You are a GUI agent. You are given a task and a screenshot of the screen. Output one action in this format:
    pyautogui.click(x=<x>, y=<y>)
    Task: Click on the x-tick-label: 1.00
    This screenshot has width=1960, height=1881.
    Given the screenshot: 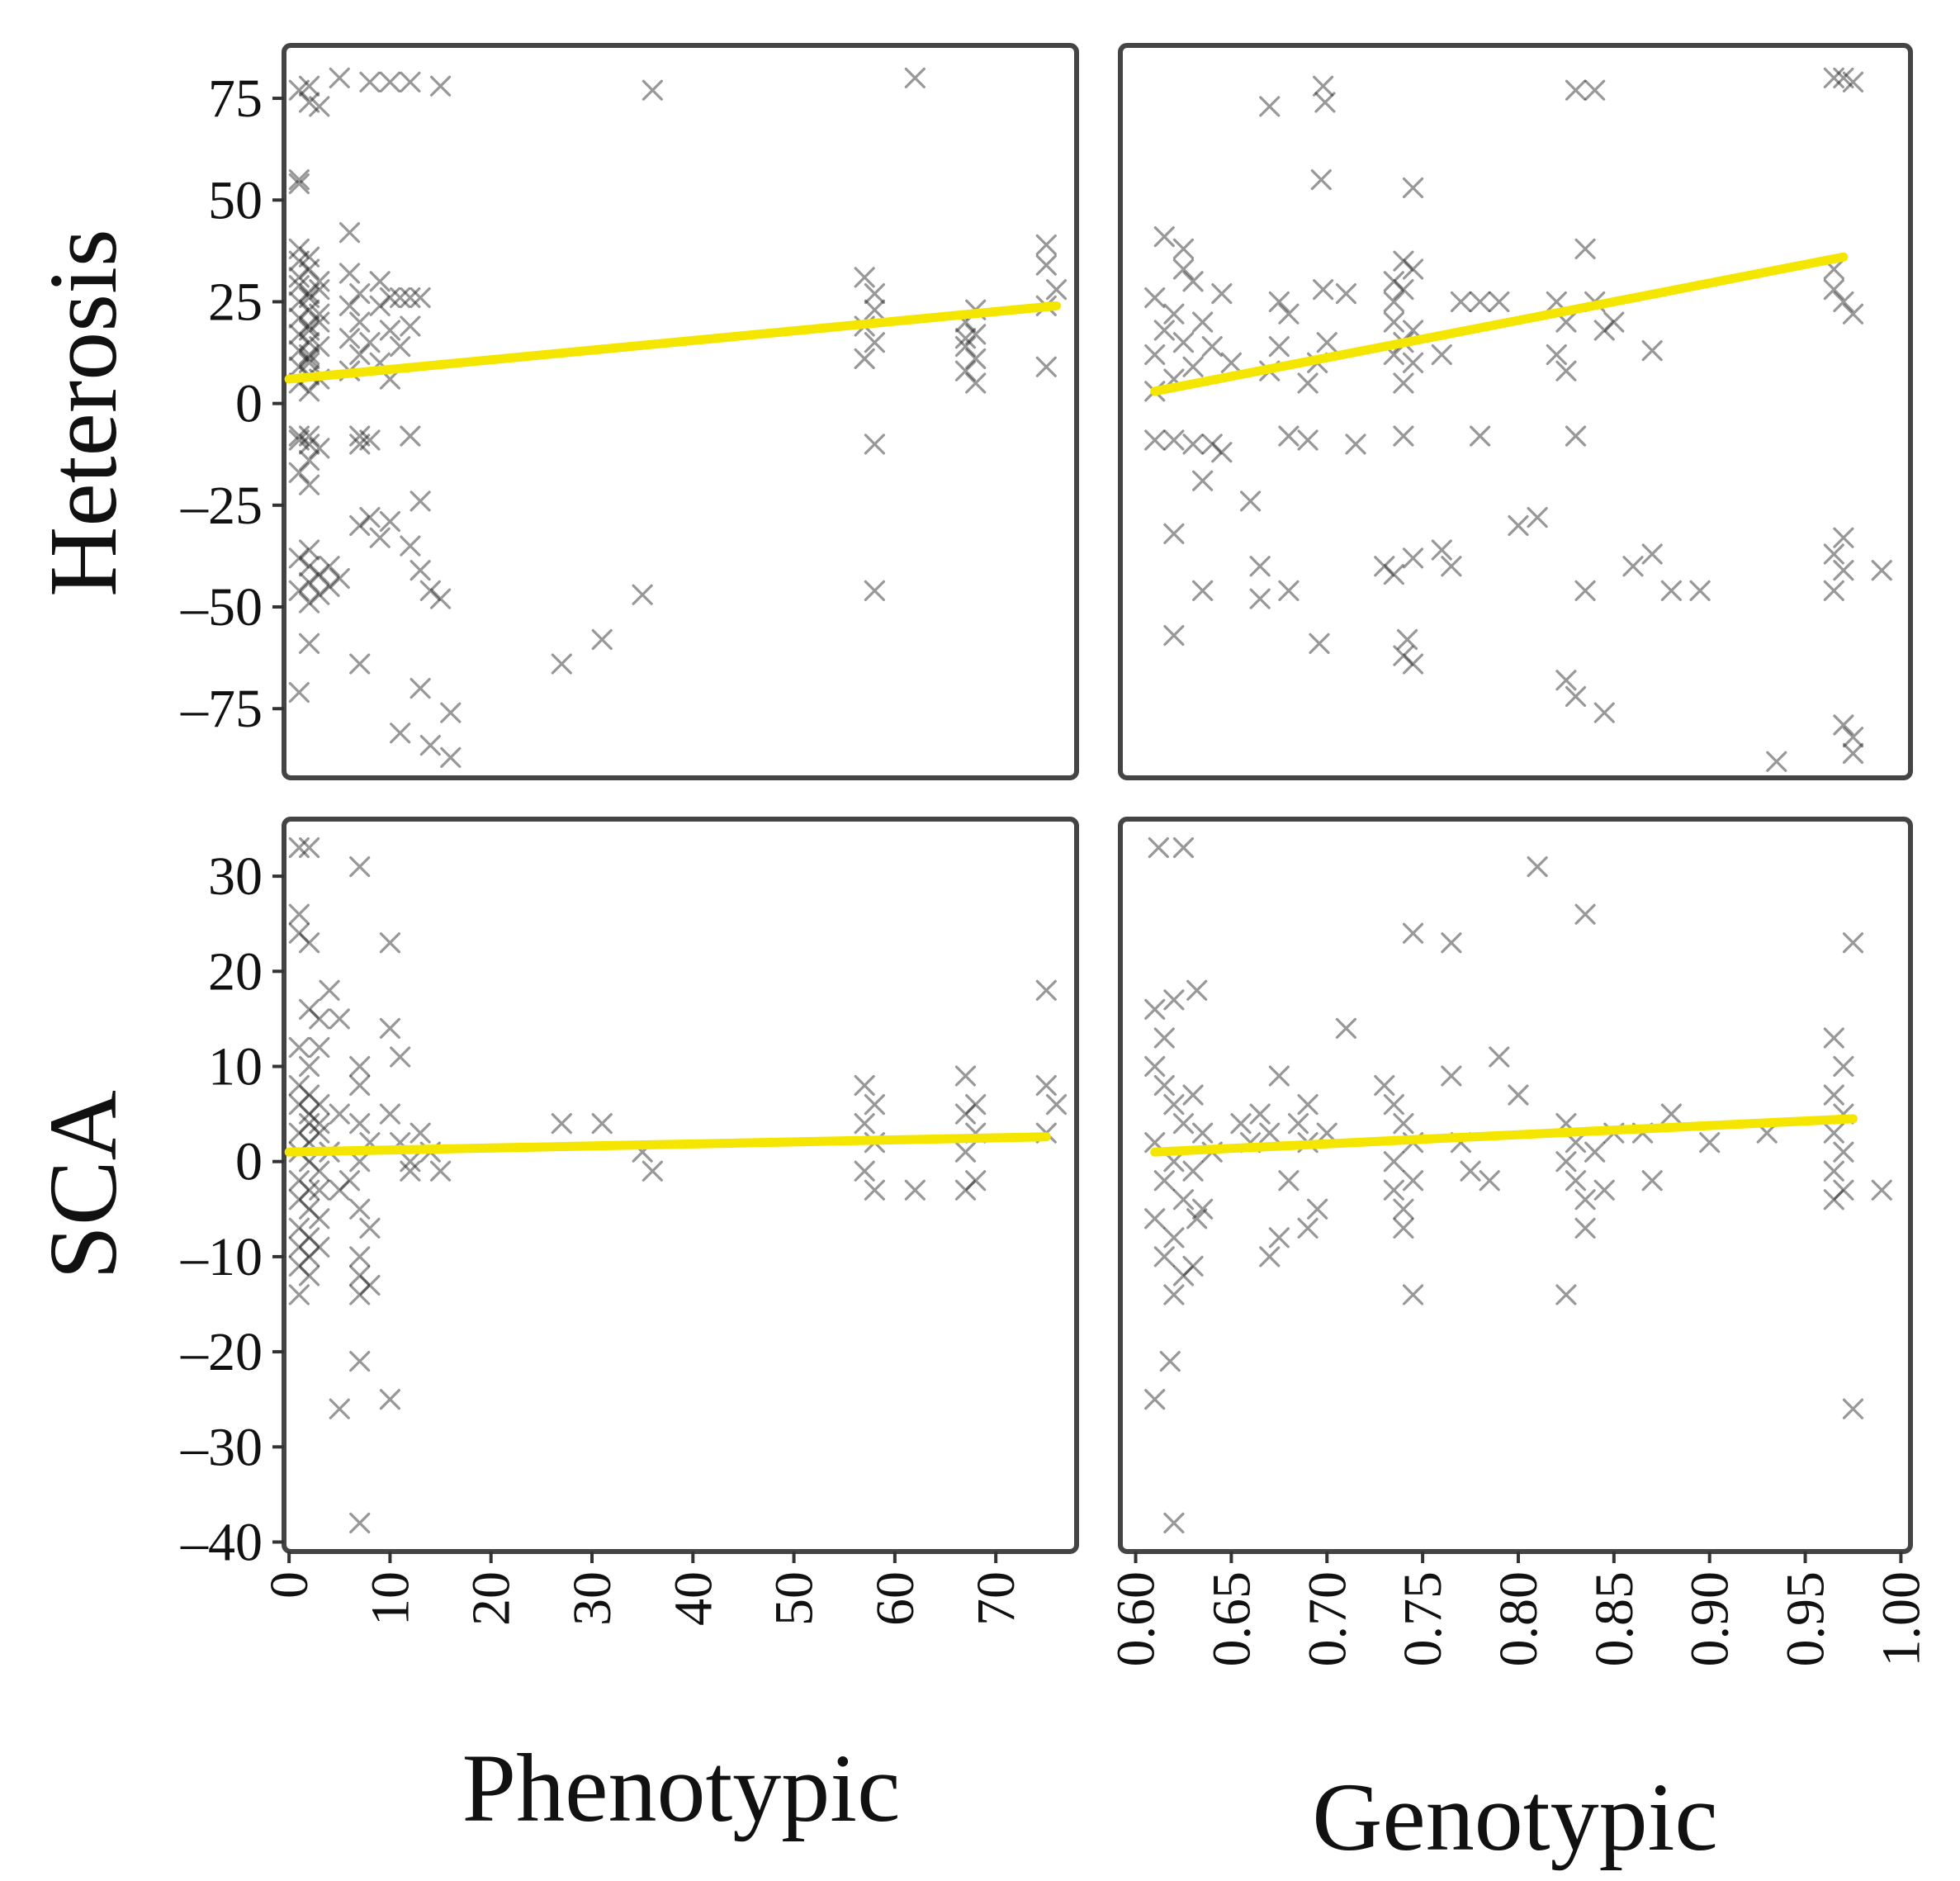 What is the action you would take?
    pyautogui.click(x=1901, y=1619)
    